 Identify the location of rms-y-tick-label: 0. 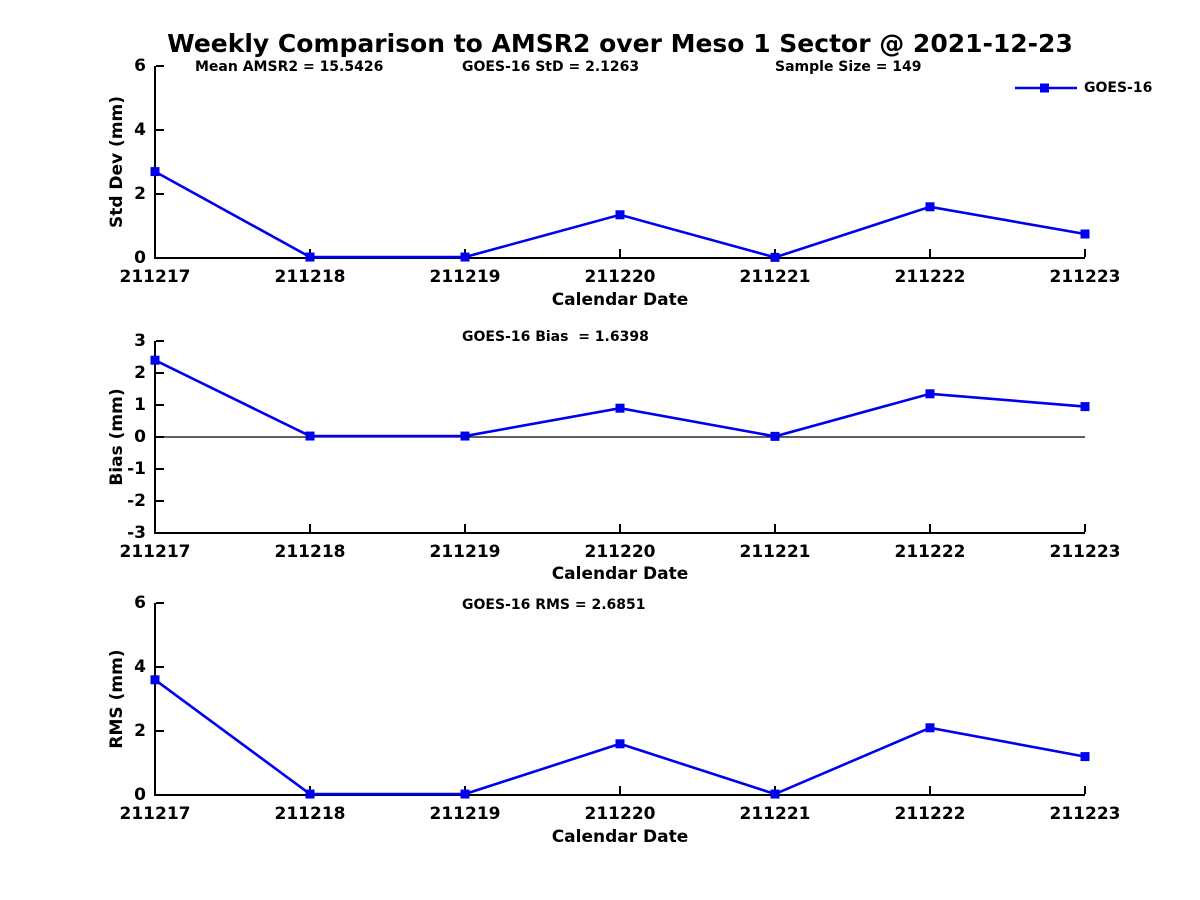
(140, 795).